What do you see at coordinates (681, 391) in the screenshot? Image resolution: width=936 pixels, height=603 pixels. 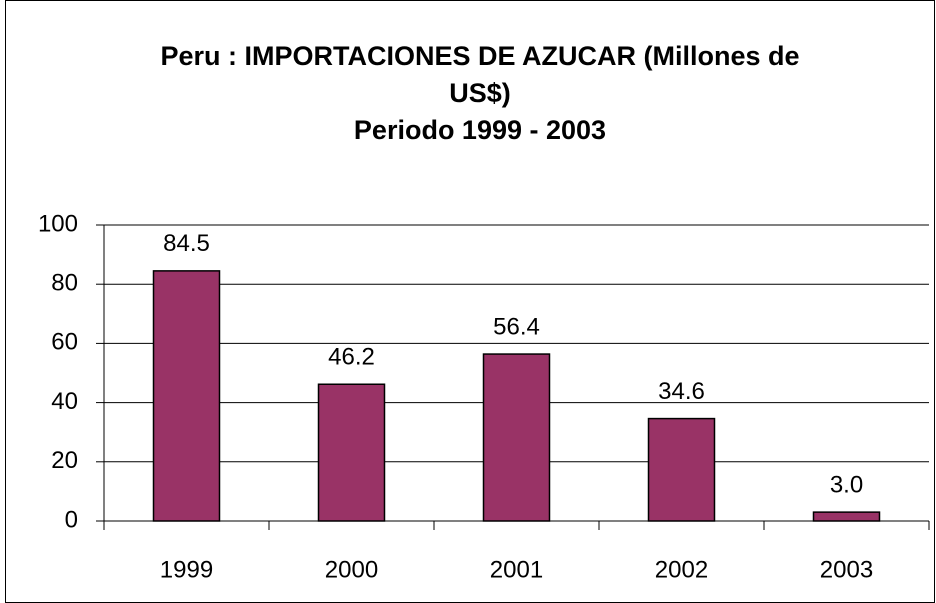 I see `data-label: 34.6` at bounding box center [681, 391].